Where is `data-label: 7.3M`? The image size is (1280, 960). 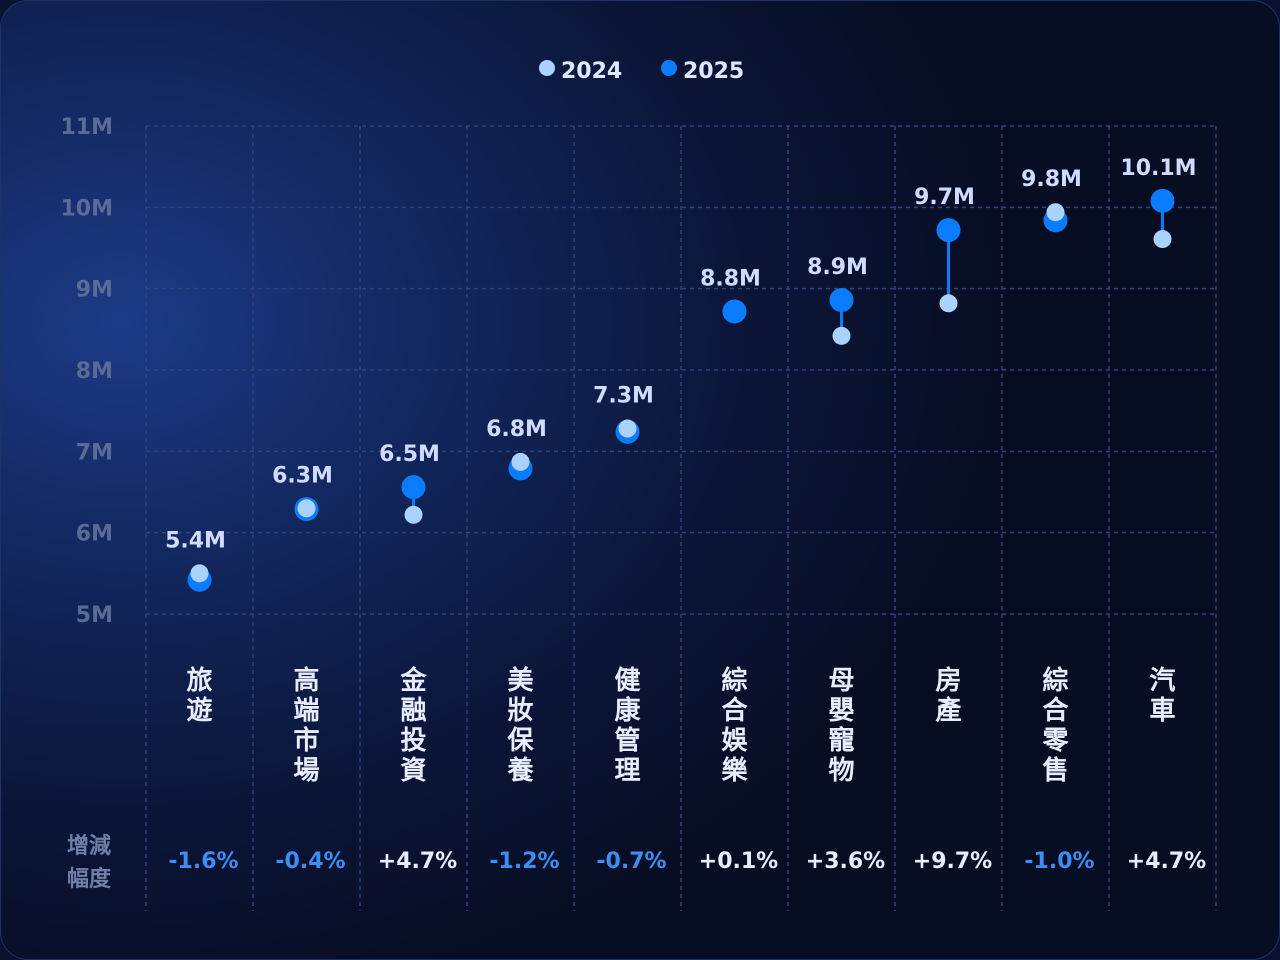 data-label: 7.3M is located at coordinates (623, 396).